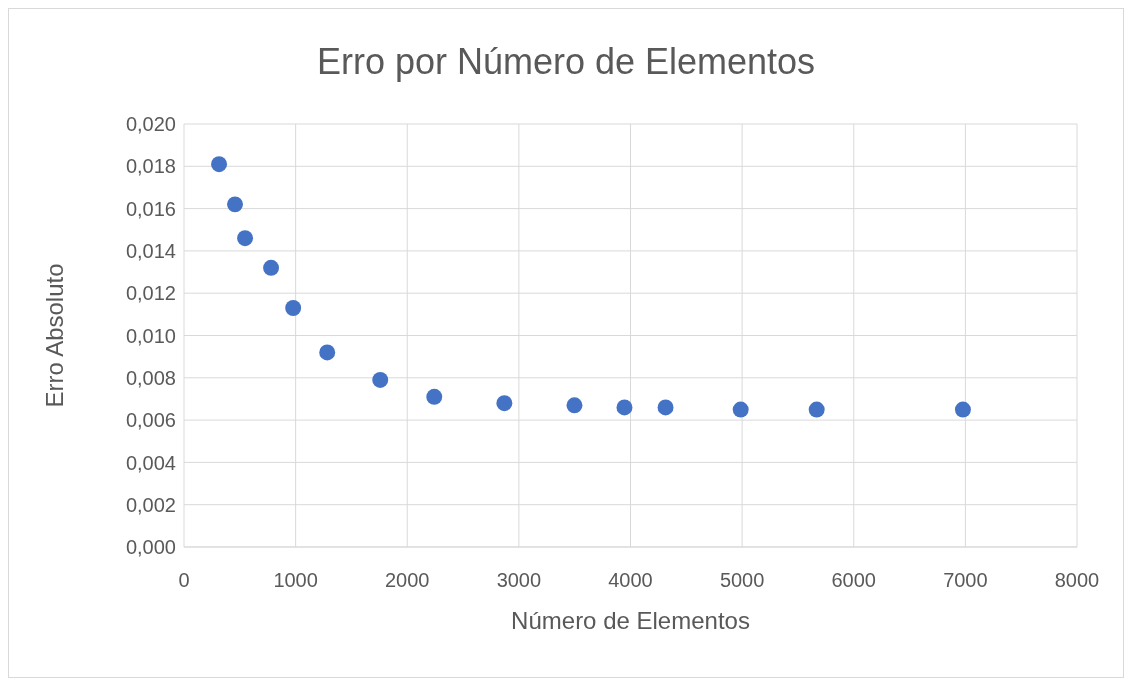  I want to click on y-axis-title: Erro Absoluto, so click(54, 335).